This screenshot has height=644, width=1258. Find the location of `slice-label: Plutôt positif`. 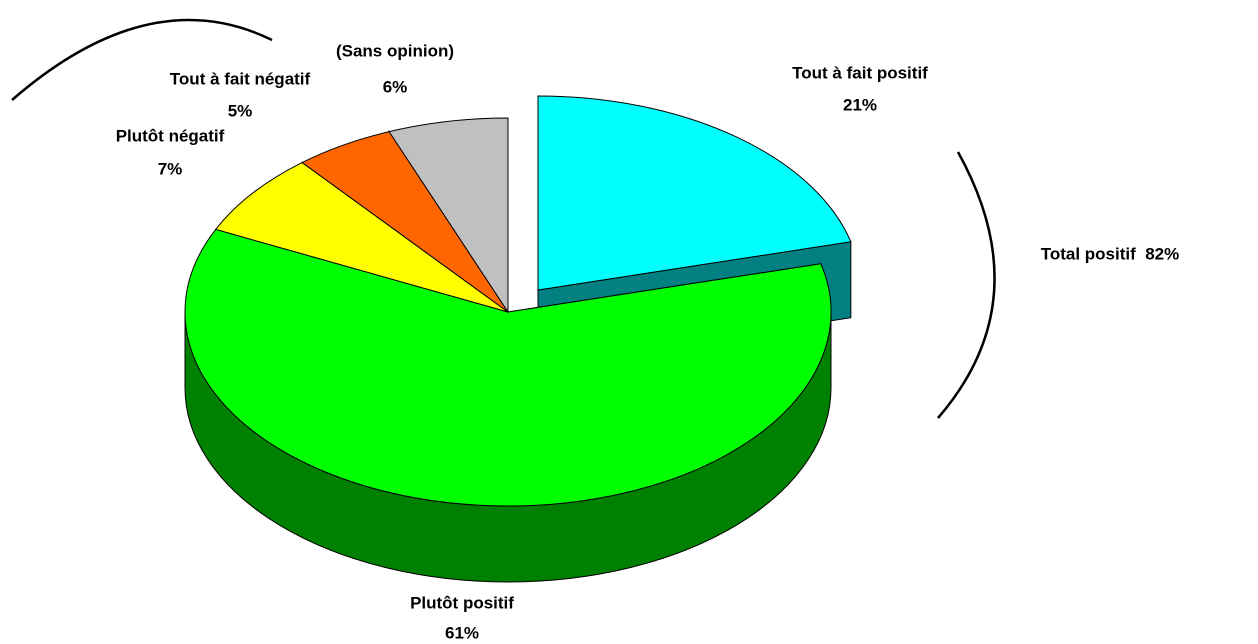

slice-label: Plutôt positif is located at coordinates (462, 602).